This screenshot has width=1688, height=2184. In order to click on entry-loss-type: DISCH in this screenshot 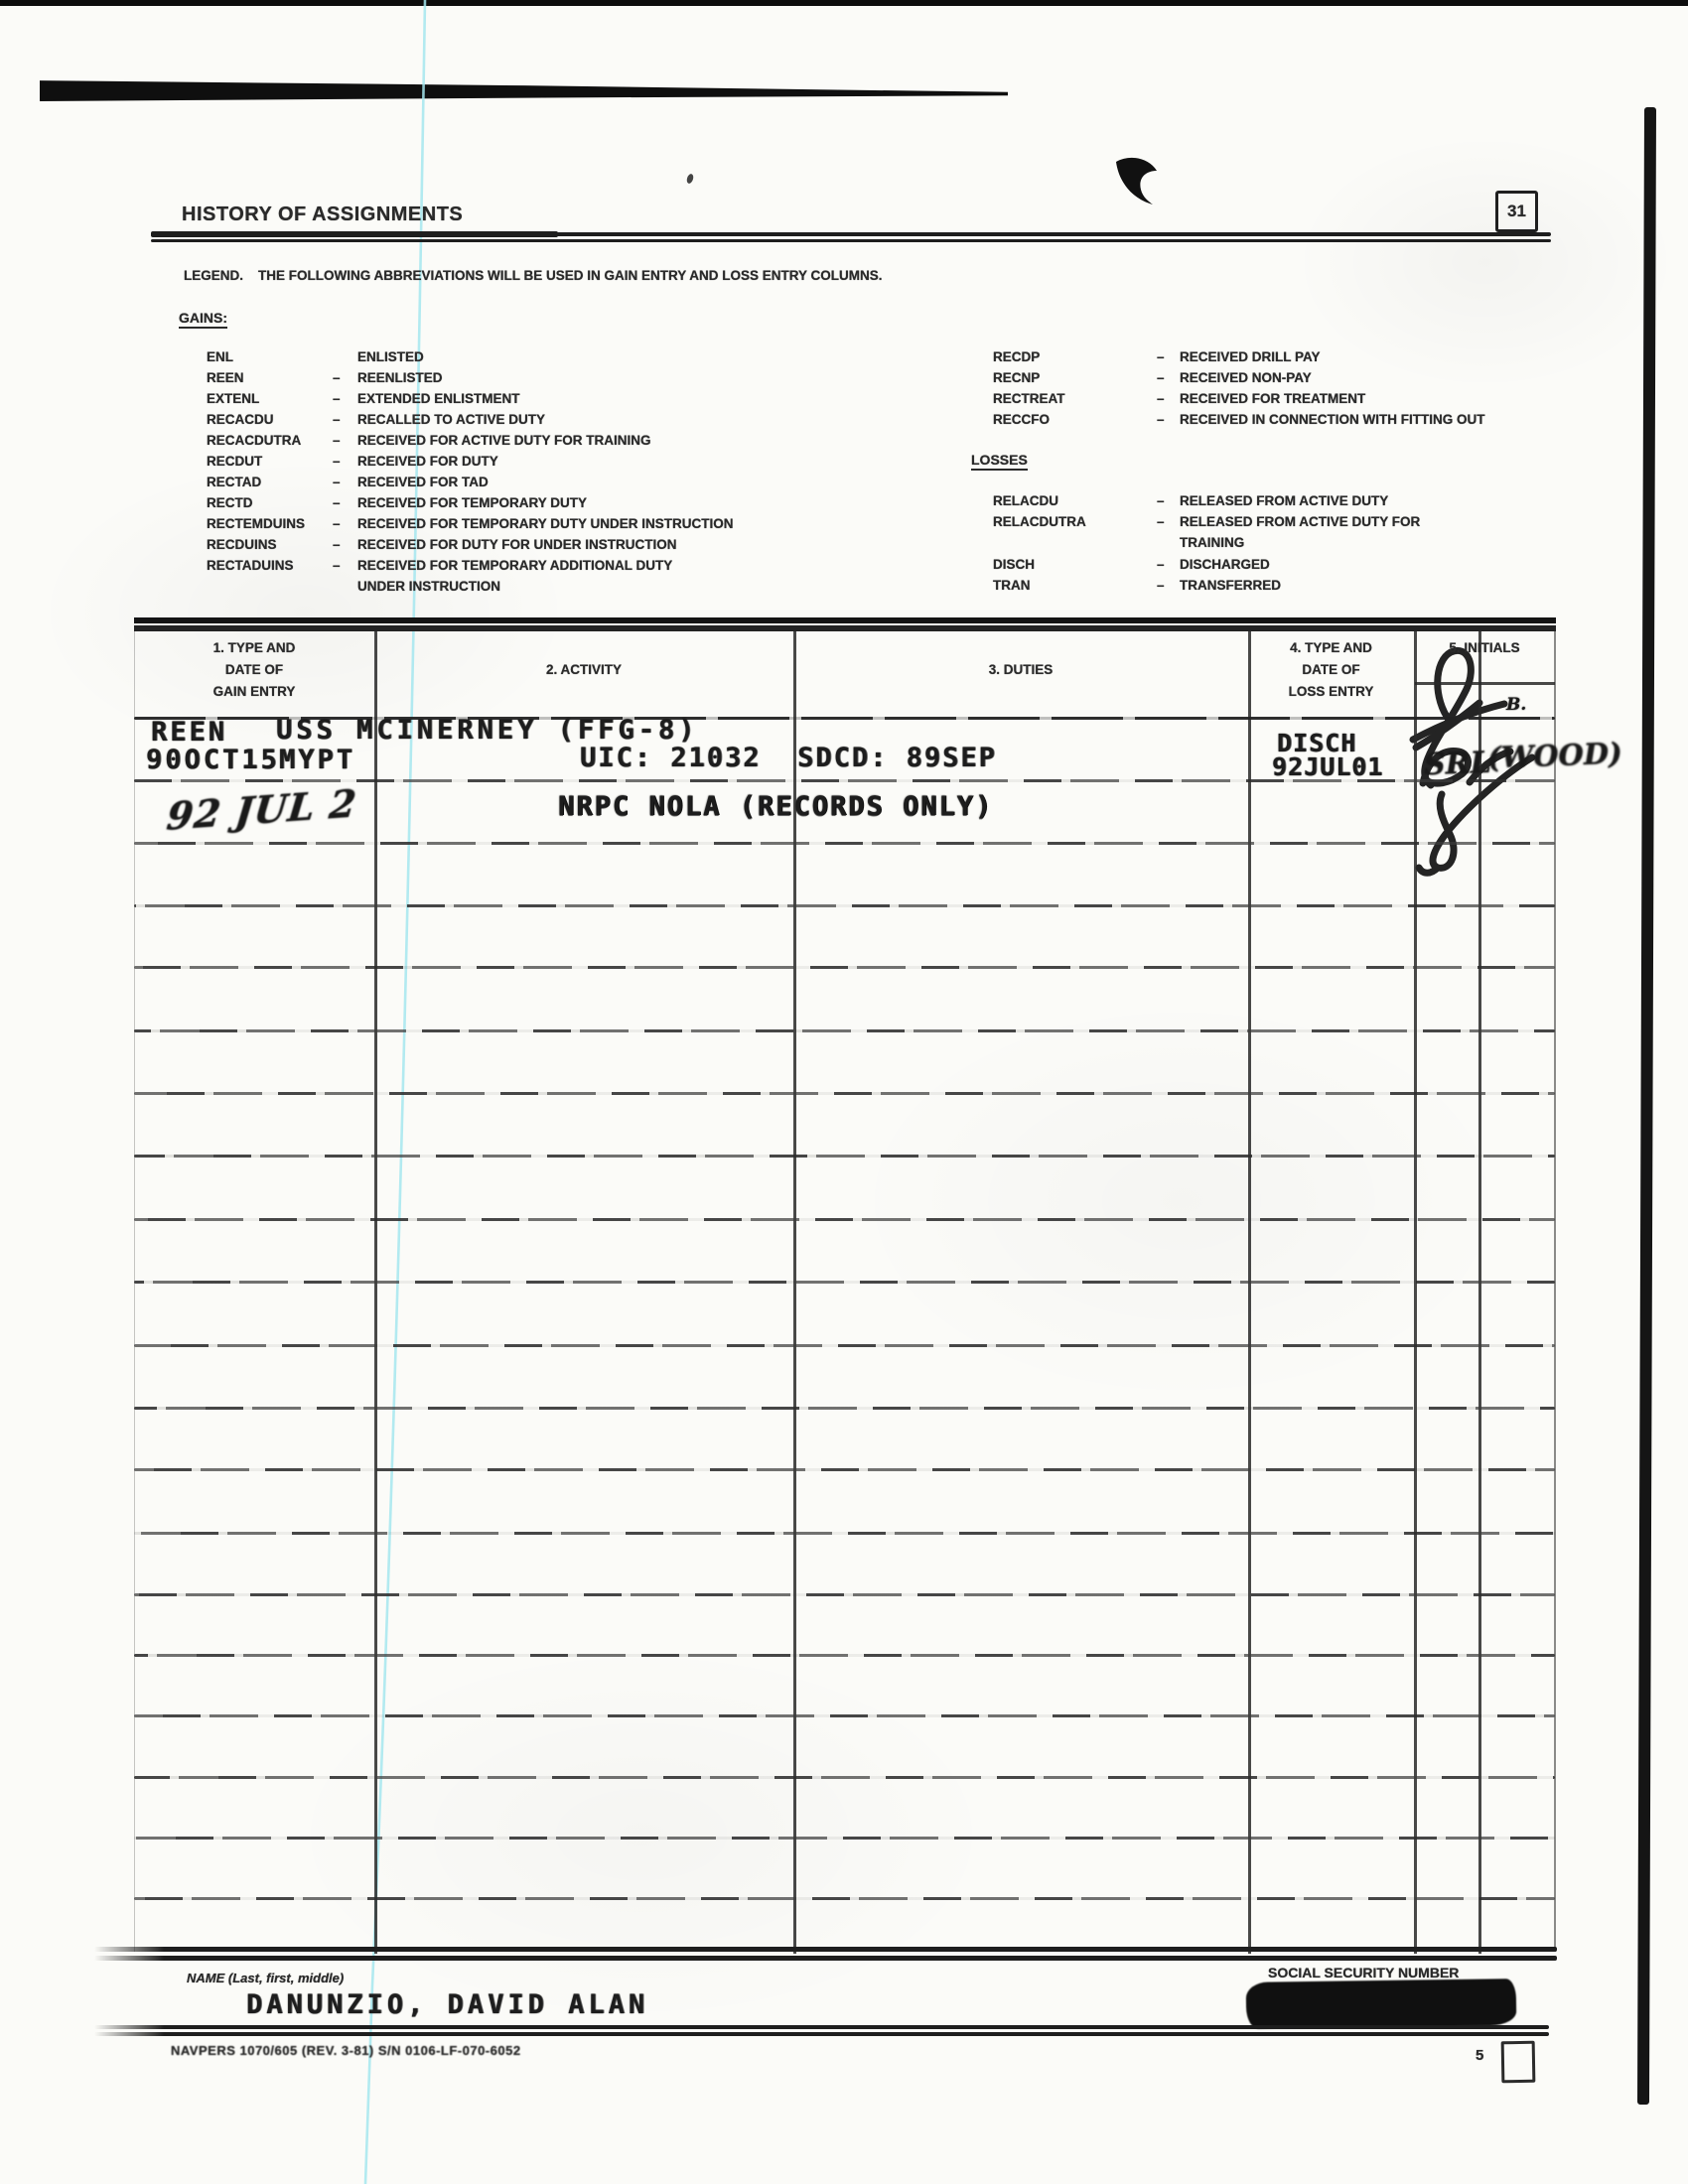, I will do `click(1317, 743)`.